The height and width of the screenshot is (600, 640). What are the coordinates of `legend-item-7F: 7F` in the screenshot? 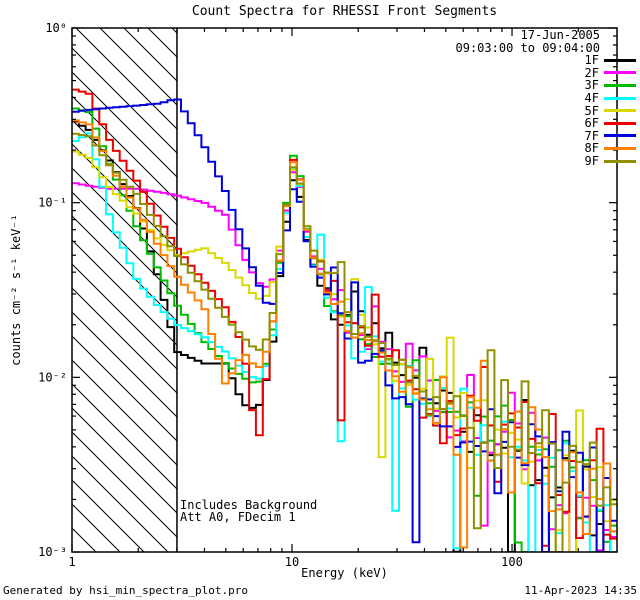 It's located at (610, 135).